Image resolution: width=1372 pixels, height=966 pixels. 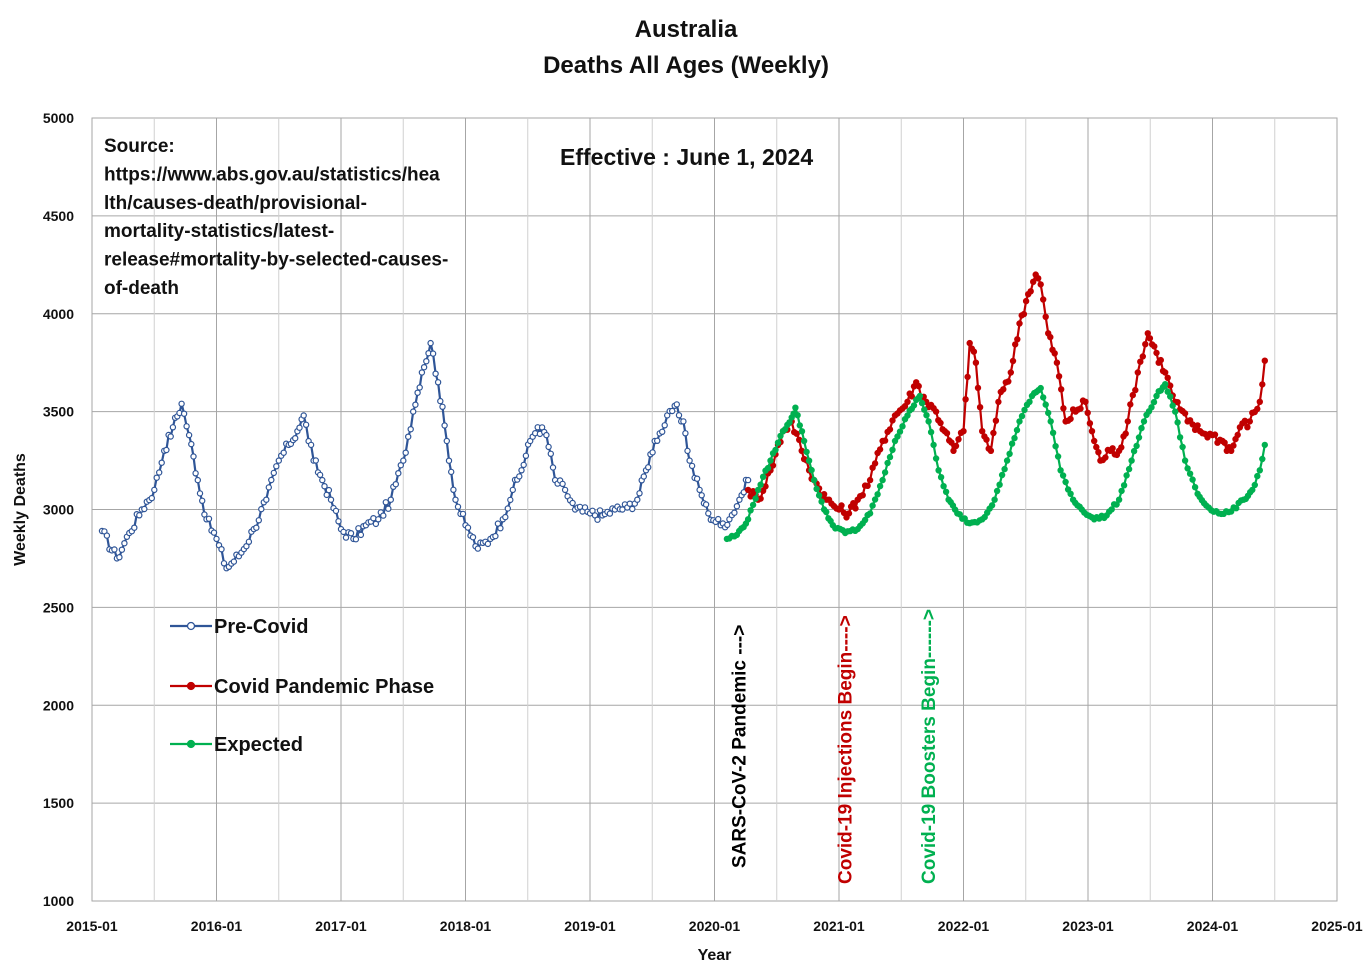 I want to click on legend-label: Covid Pandemic Phase, so click(x=324, y=687).